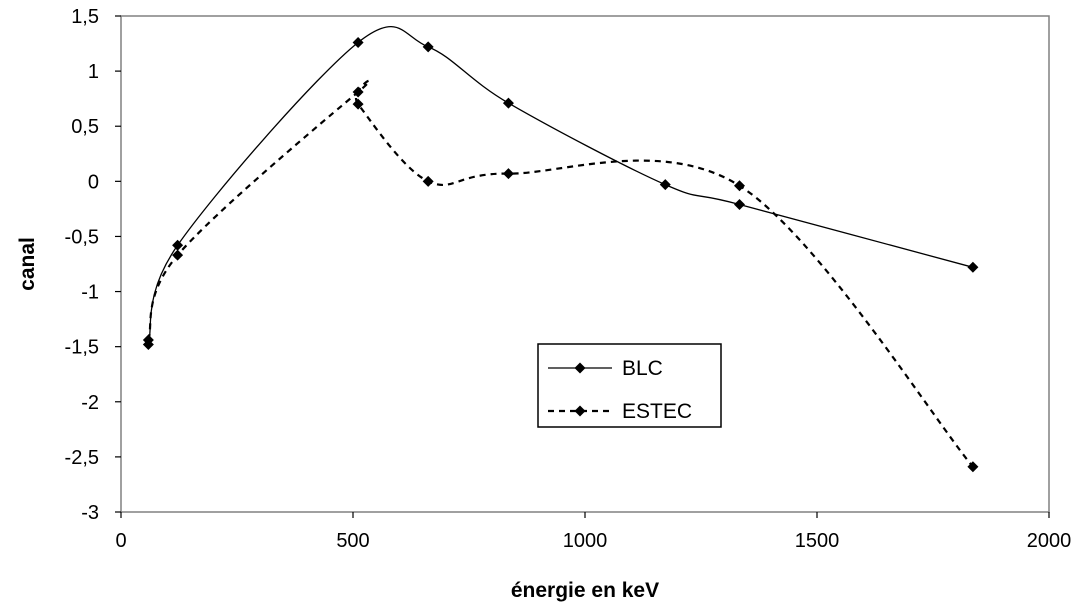 The height and width of the screenshot is (606, 1082). What do you see at coordinates (90, 403) in the screenshot?
I see `y-tick-label: -2` at bounding box center [90, 403].